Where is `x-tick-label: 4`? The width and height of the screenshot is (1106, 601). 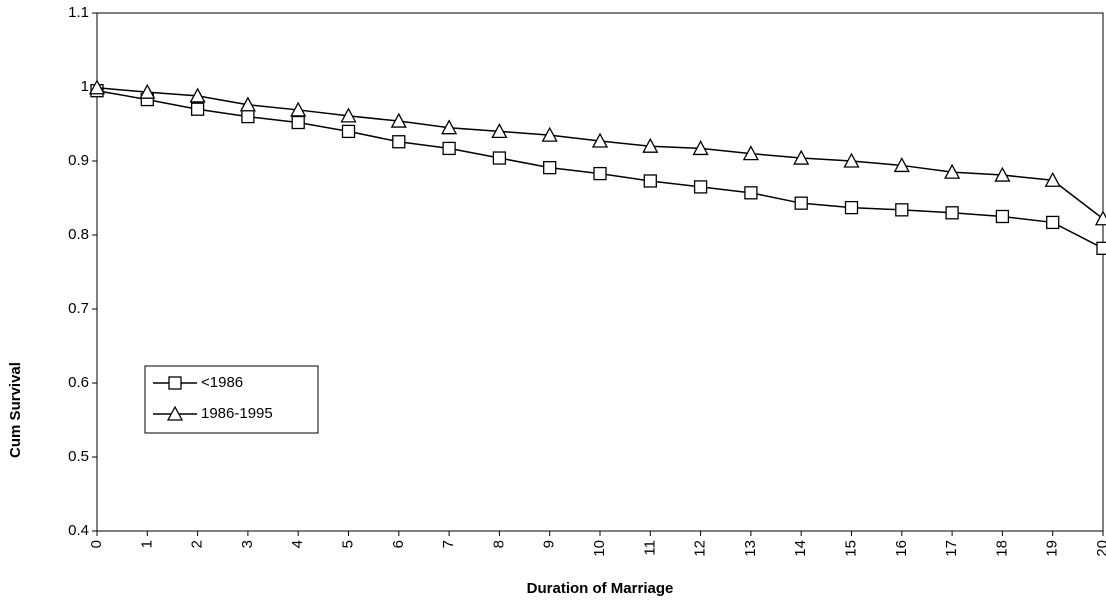
x-tick-label: 4 is located at coordinates (297, 544).